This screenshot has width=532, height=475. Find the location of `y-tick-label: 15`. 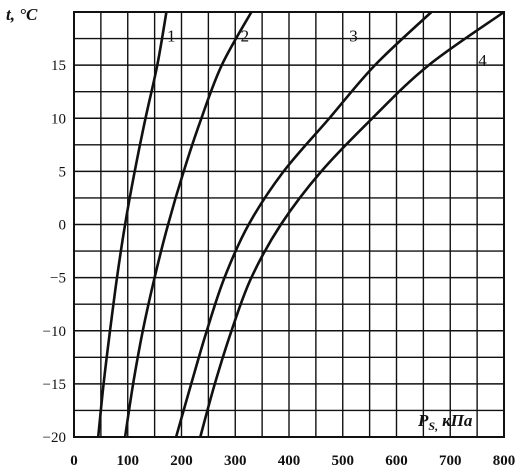

y-tick-label: 15 is located at coordinates (58, 66).